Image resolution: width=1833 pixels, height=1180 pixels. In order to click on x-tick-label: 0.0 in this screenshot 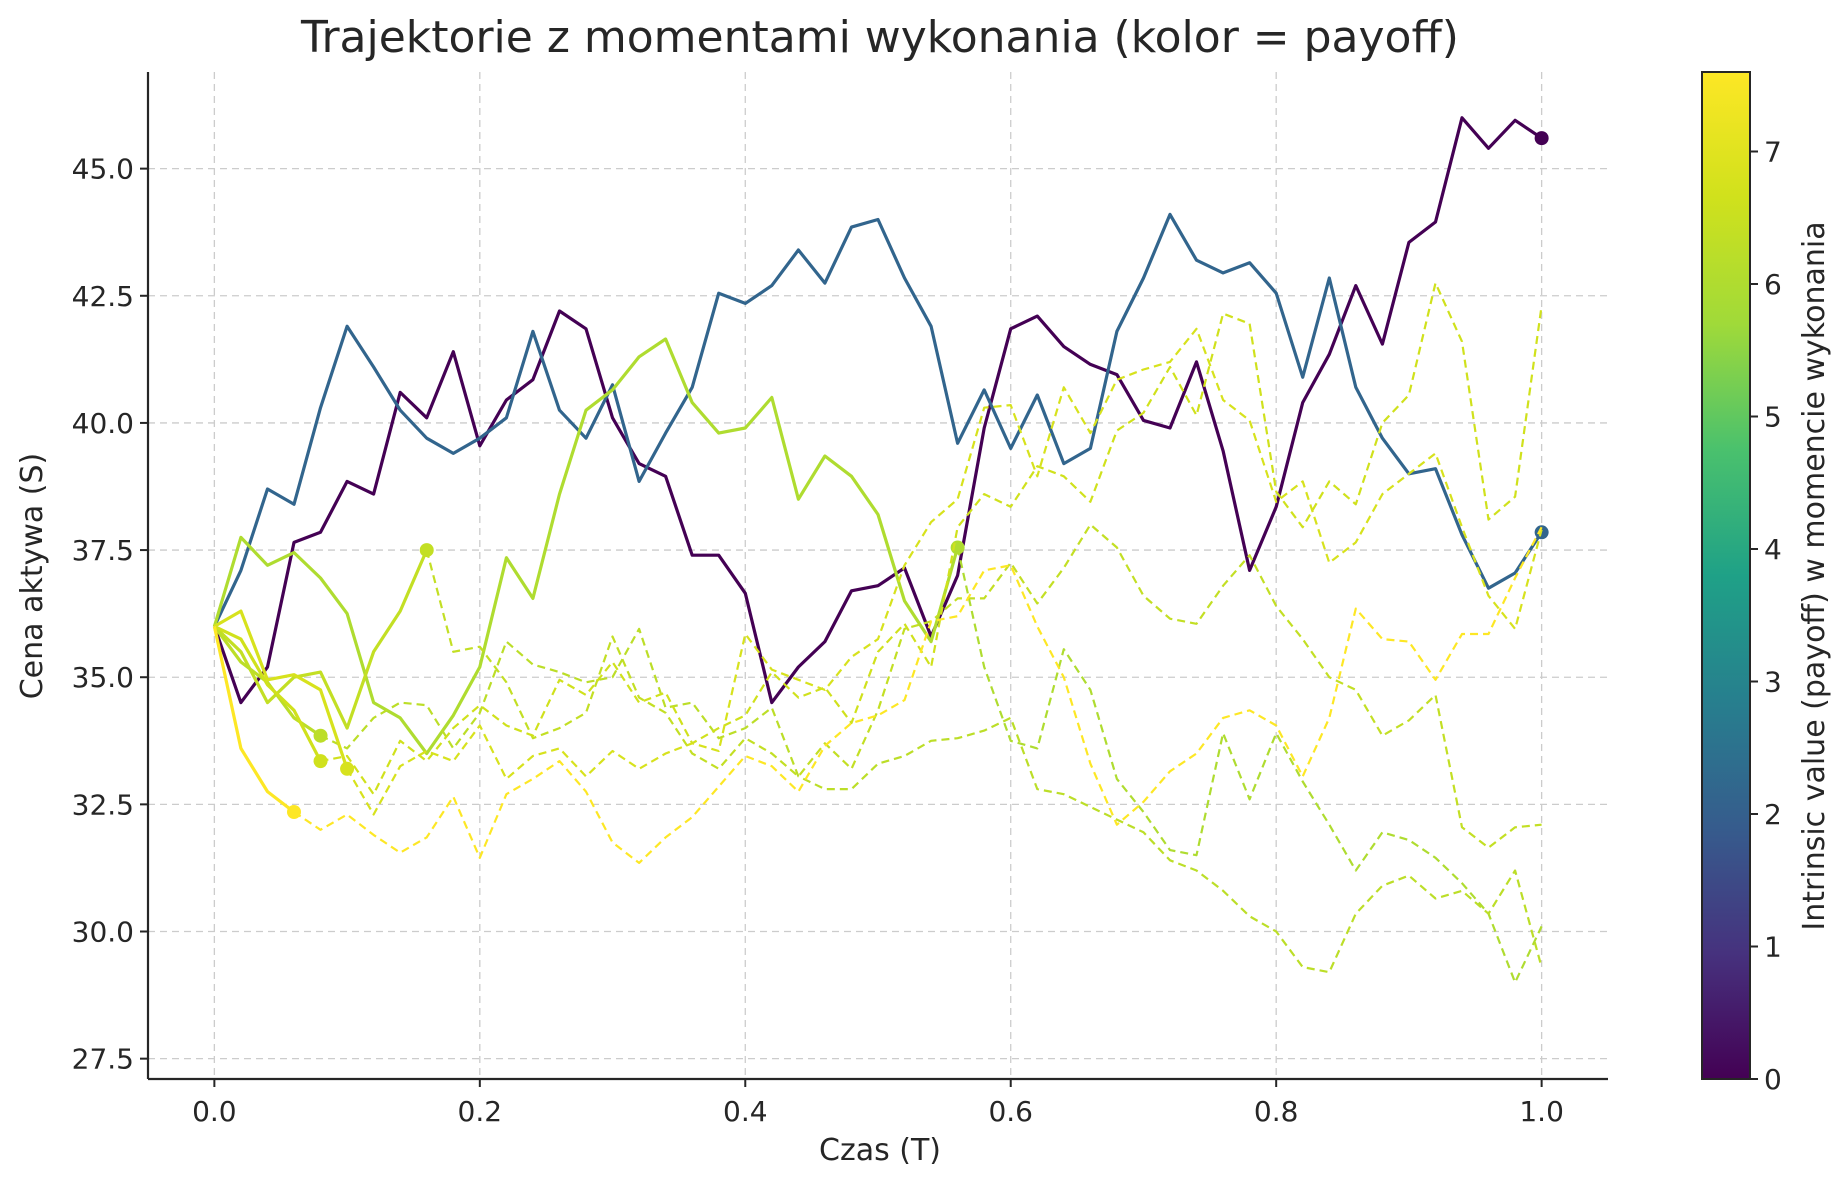, I will do `click(214, 1111)`.